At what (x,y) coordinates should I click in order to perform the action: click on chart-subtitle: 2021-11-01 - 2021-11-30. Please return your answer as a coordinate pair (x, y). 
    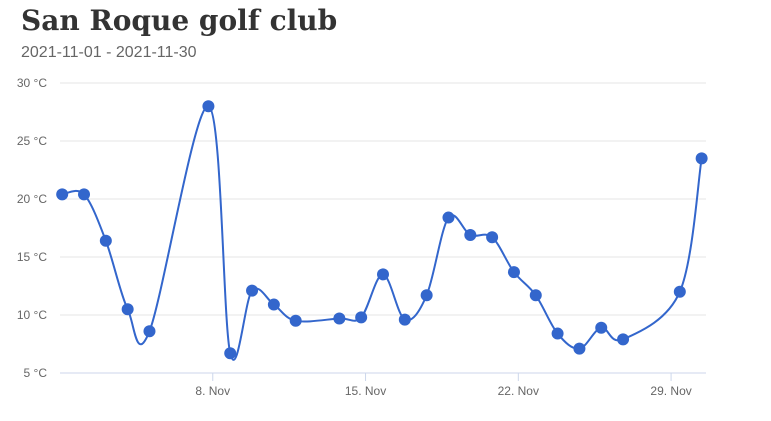
    Looking at the image, I should click on (109, 52).